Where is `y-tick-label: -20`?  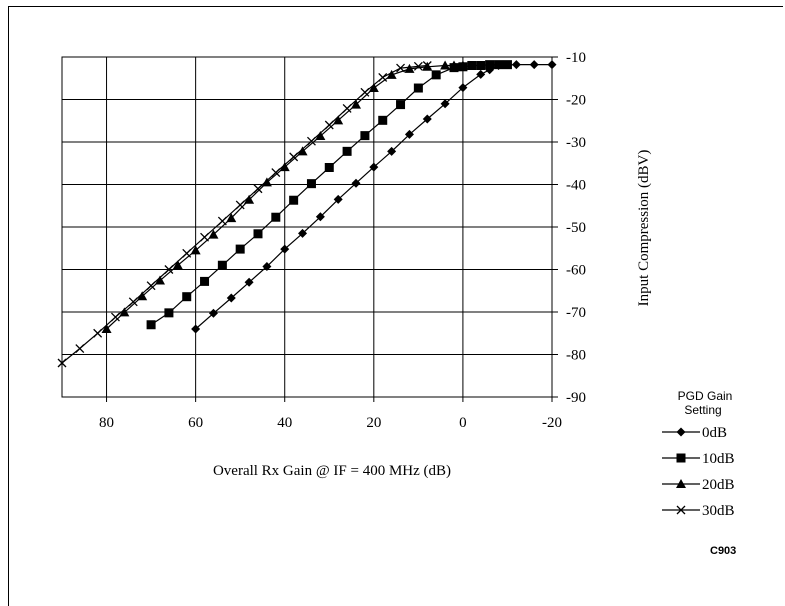 y-tick-label: -20 is located at coordinates (576, 101).